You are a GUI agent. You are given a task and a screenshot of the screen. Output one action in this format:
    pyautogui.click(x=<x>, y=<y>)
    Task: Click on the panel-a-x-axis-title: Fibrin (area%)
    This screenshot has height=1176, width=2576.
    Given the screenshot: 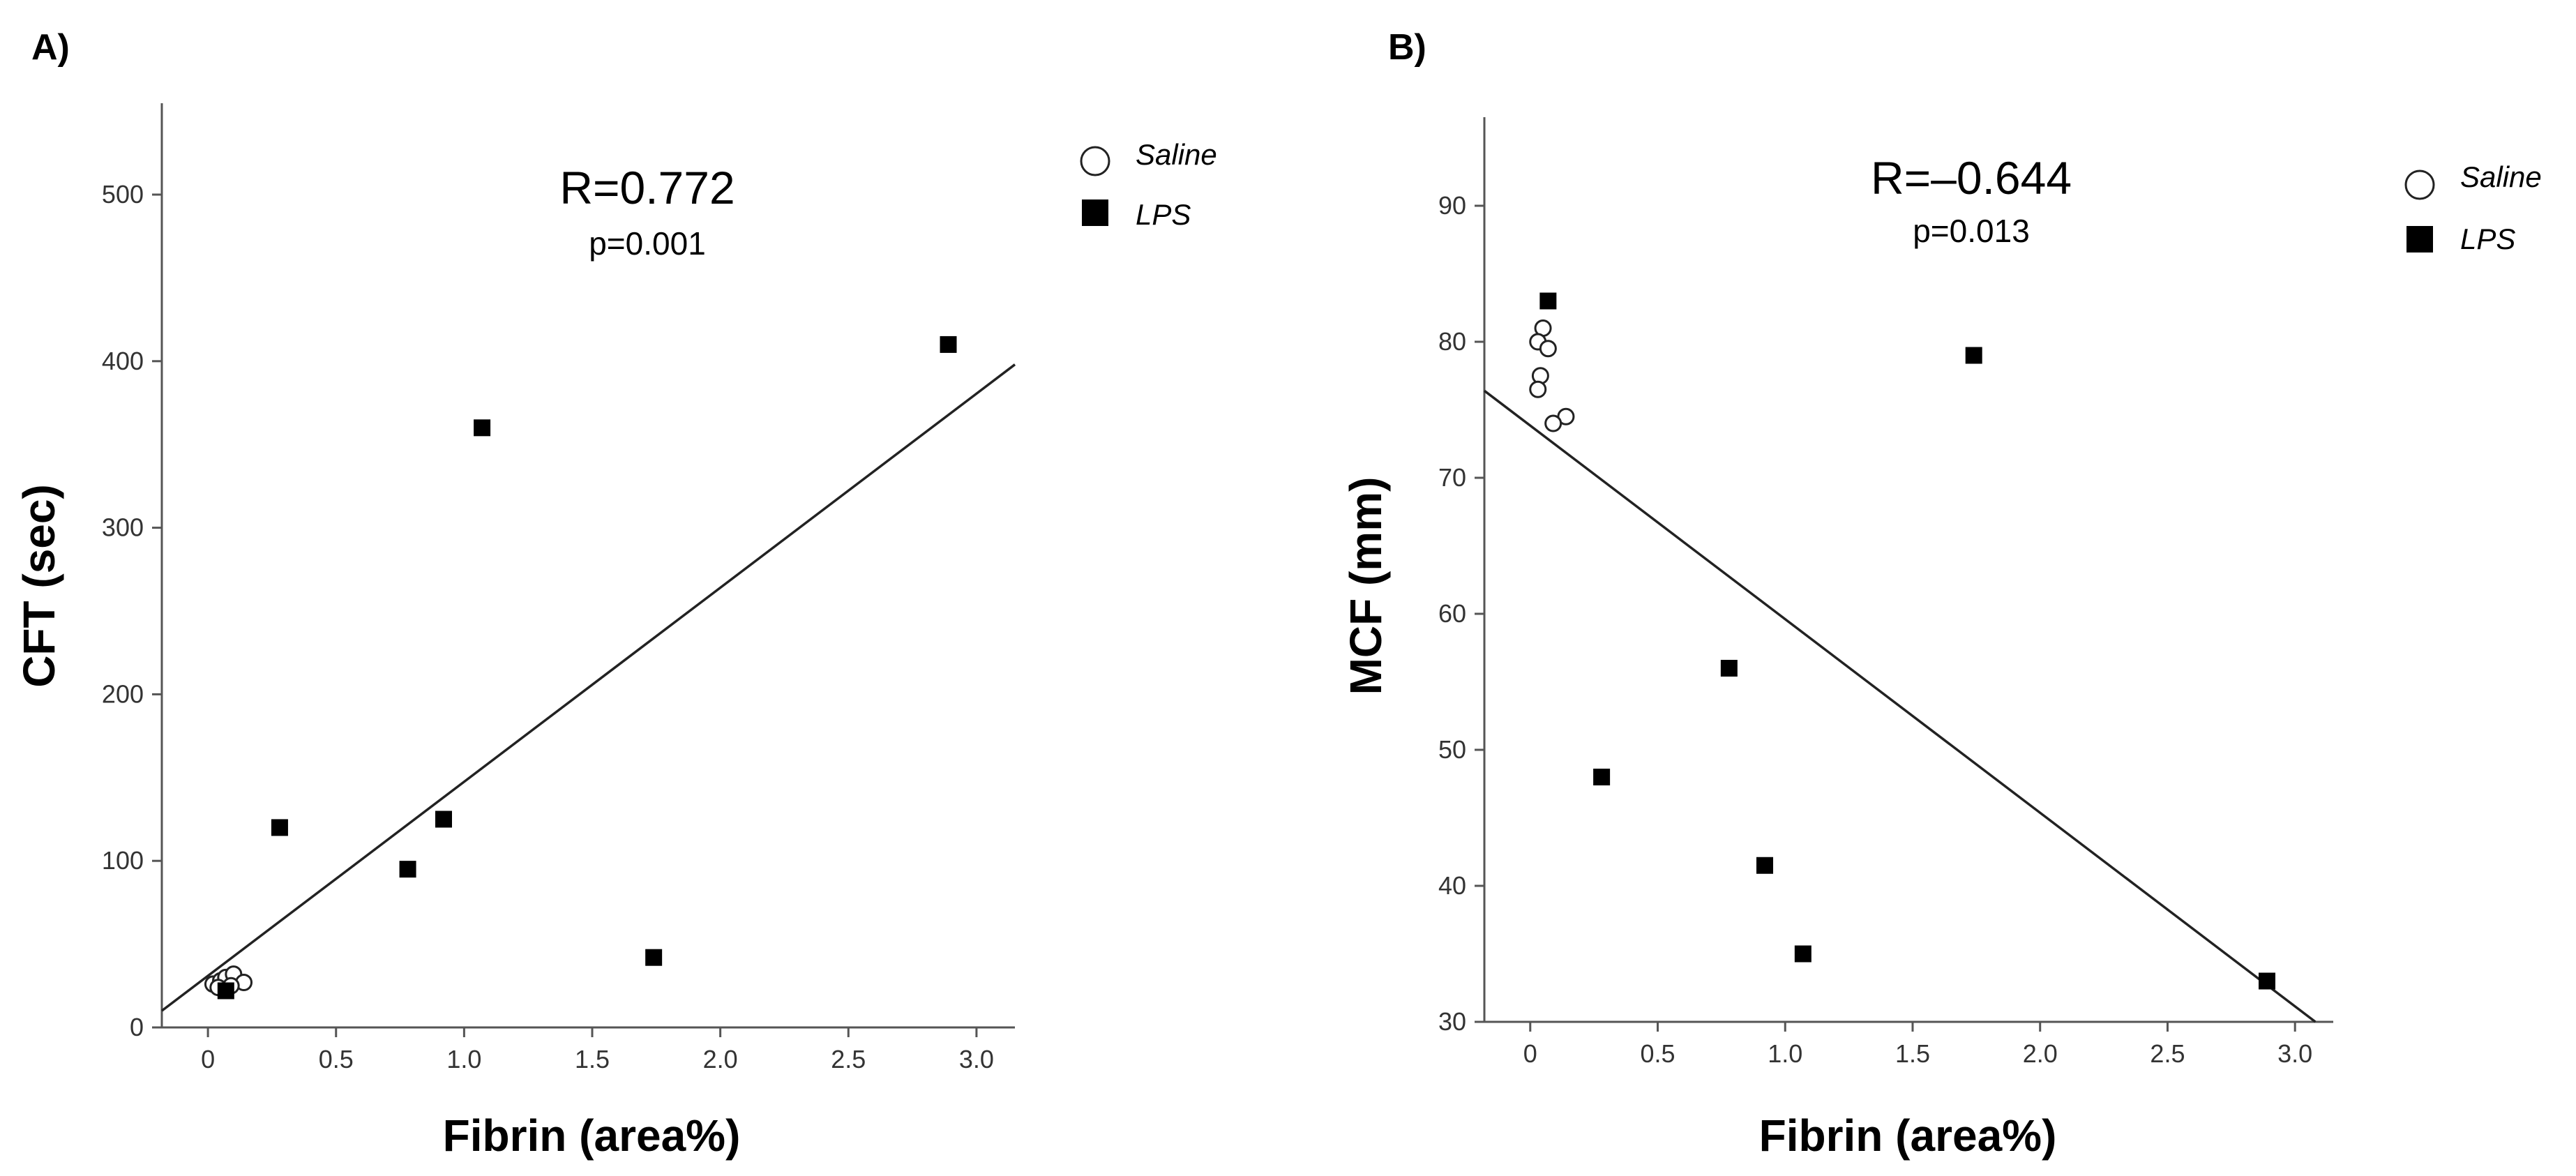 What is the action you would take?
    pyautogui.click(x=592, y=1135)
    